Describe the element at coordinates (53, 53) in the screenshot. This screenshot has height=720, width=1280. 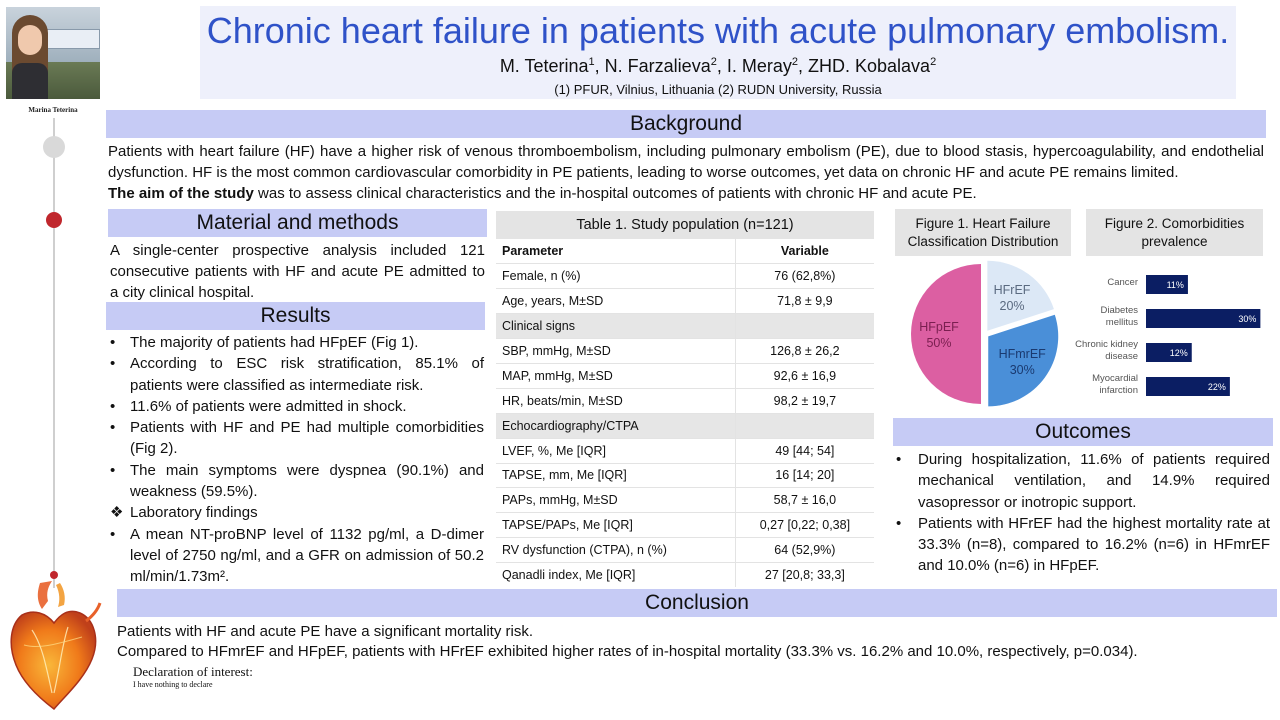
I see `author-photo` at that location.